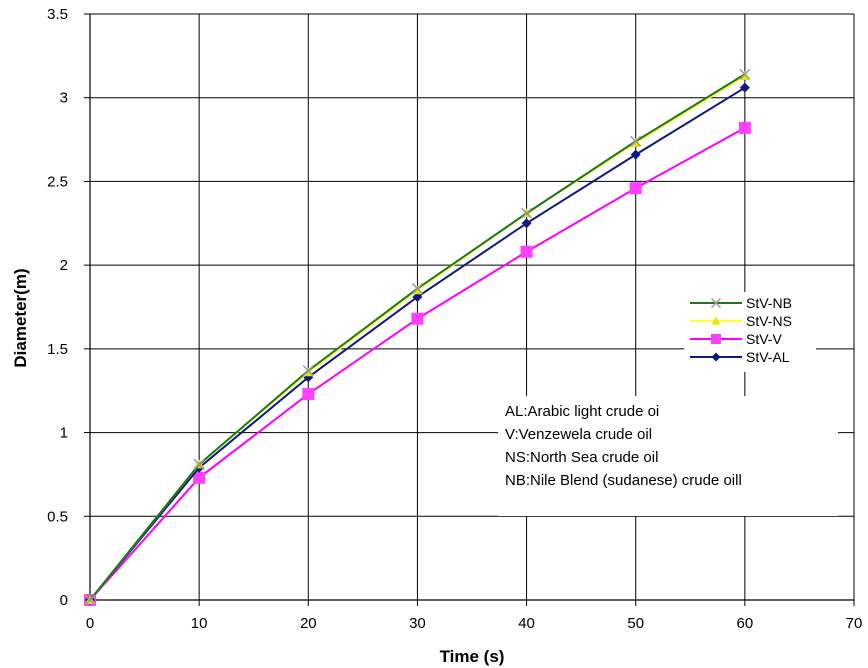 The image size is (868, 668). I want to click on y-tick-label: 3.5, so click(57, 14).